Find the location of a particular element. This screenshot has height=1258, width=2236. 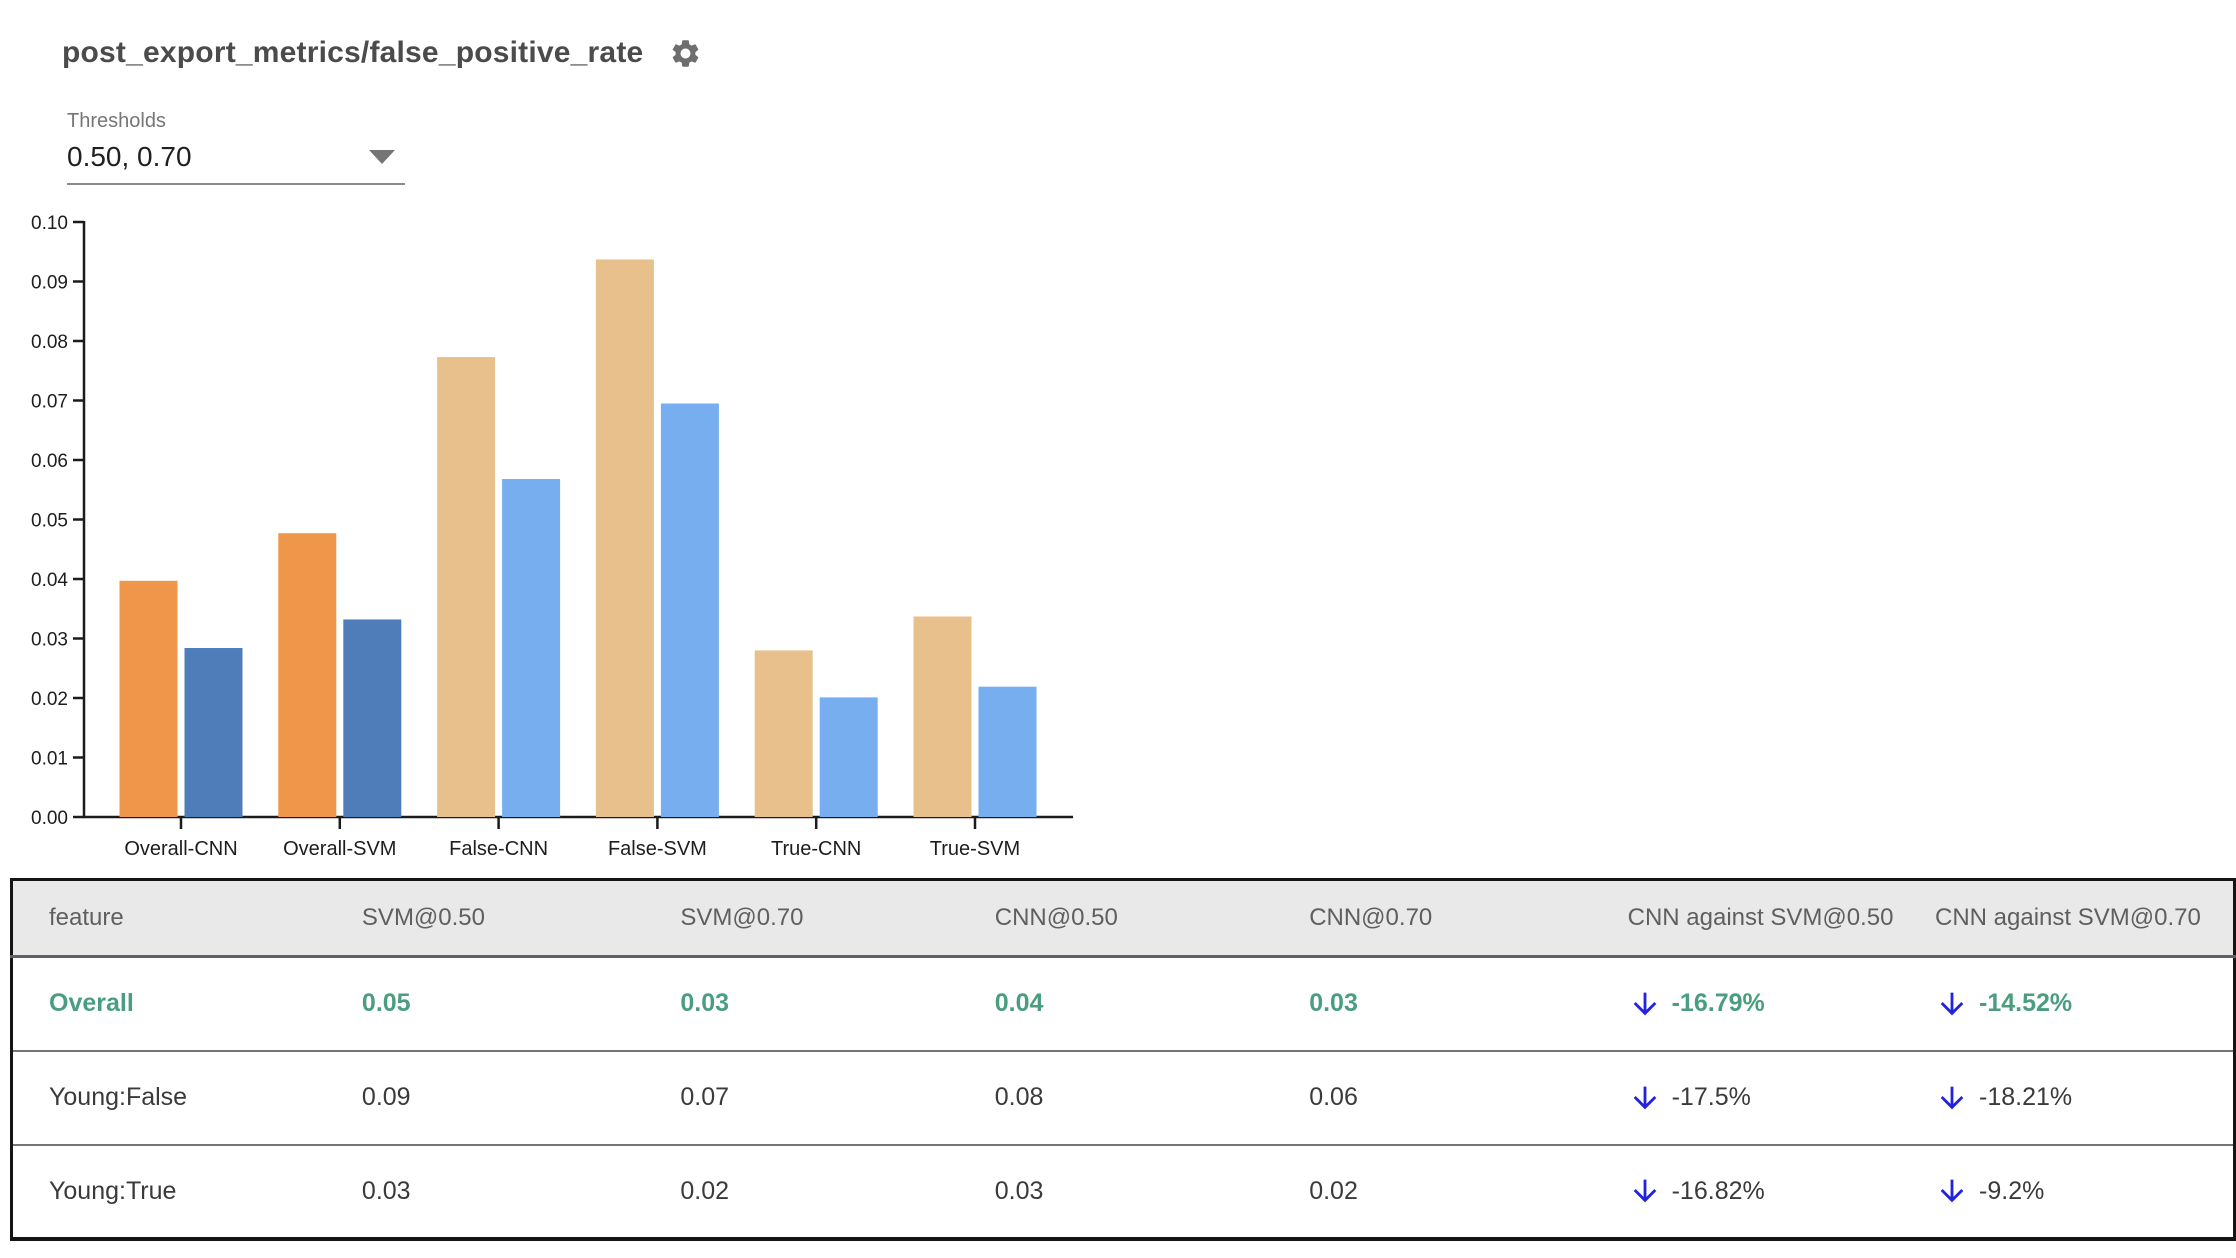

bar-False-CNN-threshold-0.70 is located at coordinates (531, 648).